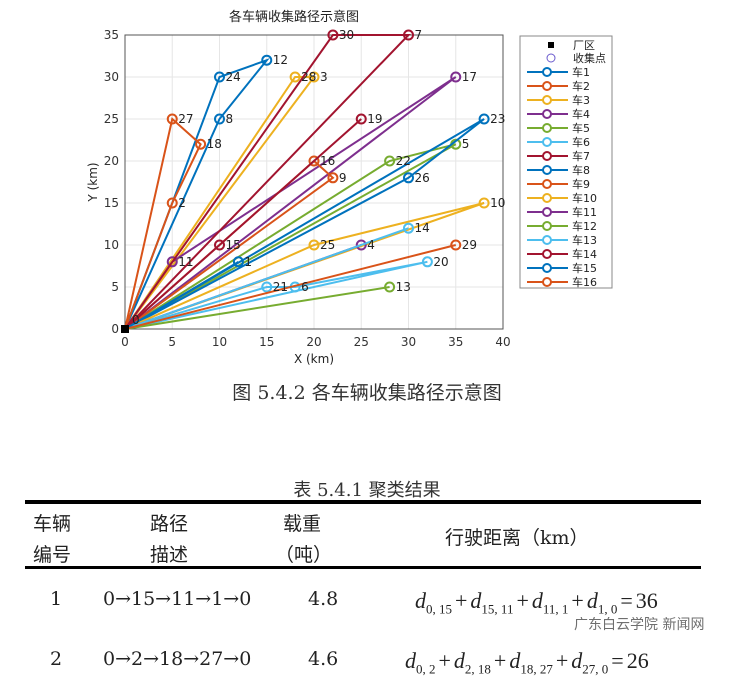  What do you see at coordinates (581, 72) in the screenshot?
I see `legend-label-1: 车1` at bounding box center [581, 72].